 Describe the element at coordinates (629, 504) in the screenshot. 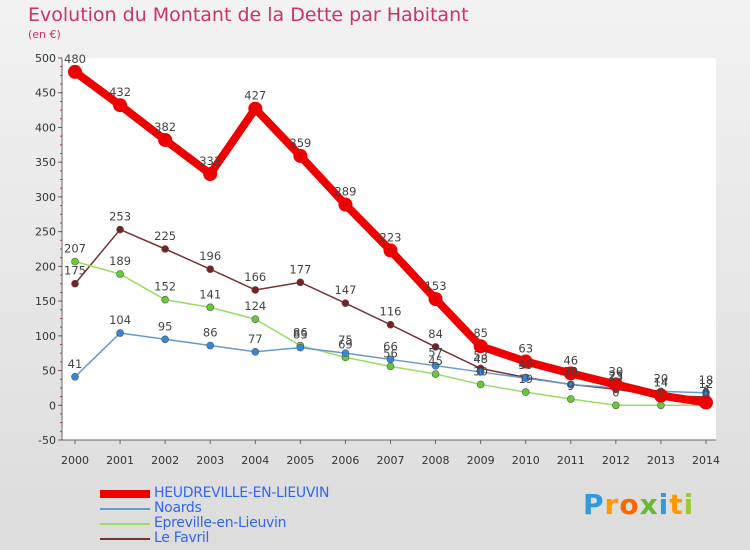

I see `logo-letter: o` at that location.